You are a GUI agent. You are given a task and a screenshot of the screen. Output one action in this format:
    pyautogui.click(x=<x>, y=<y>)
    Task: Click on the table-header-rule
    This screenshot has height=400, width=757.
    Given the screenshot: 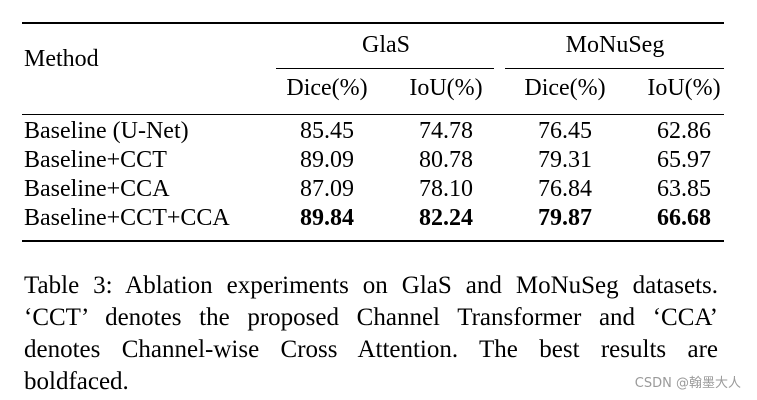 What is the action you would take?
    pyautogui.click(x=373, y=114)
    